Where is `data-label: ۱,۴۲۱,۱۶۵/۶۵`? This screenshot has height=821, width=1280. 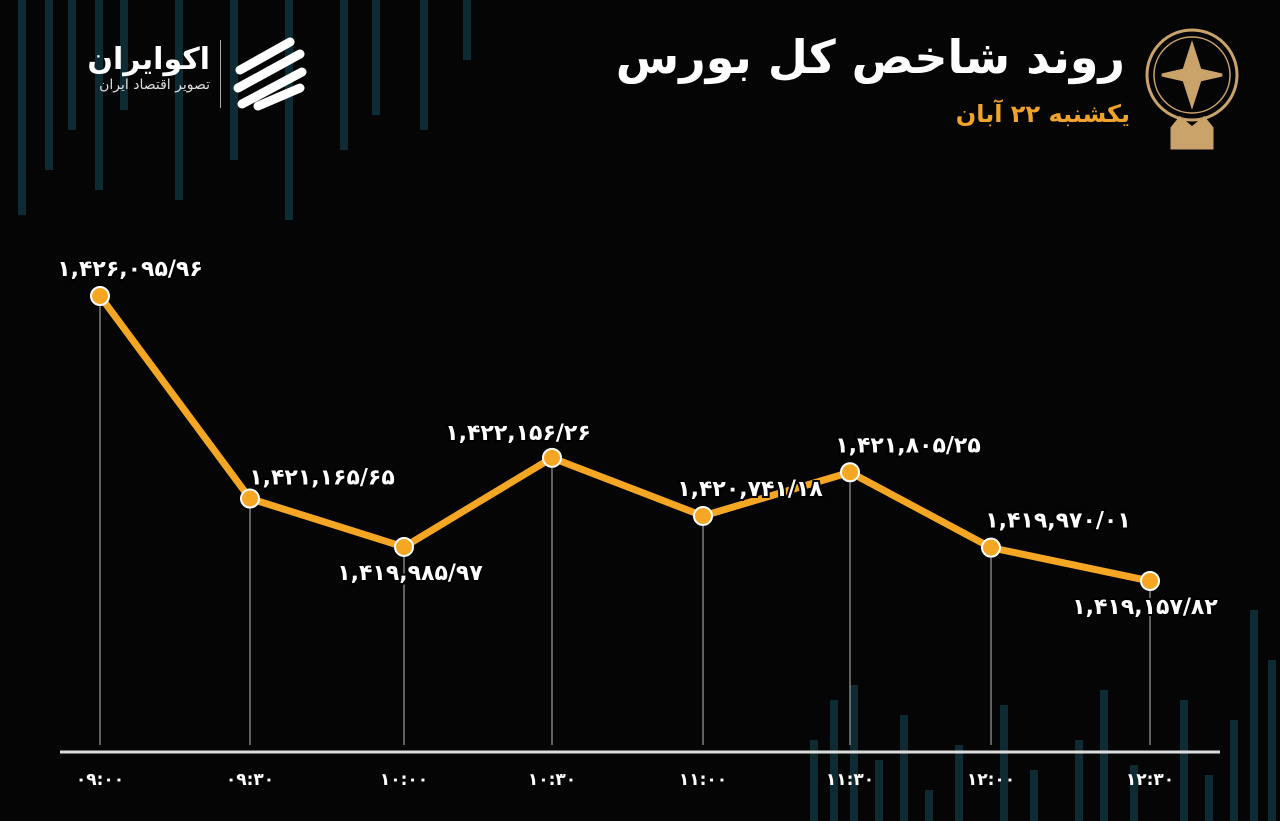
data-label: ۱,۴۲۱,۱۶۵/۶۵ is located at coordinates (322, 478).